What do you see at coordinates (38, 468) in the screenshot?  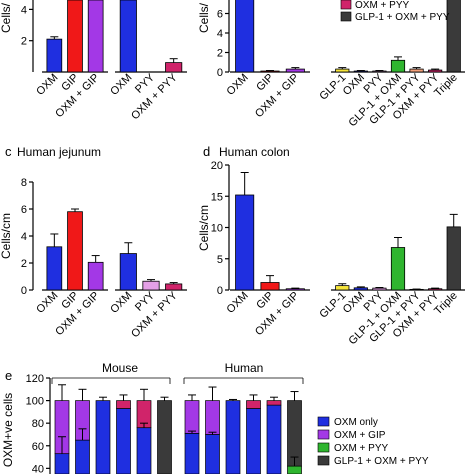 I see `y-tick-label: 40` at bounding box center [38, 468].